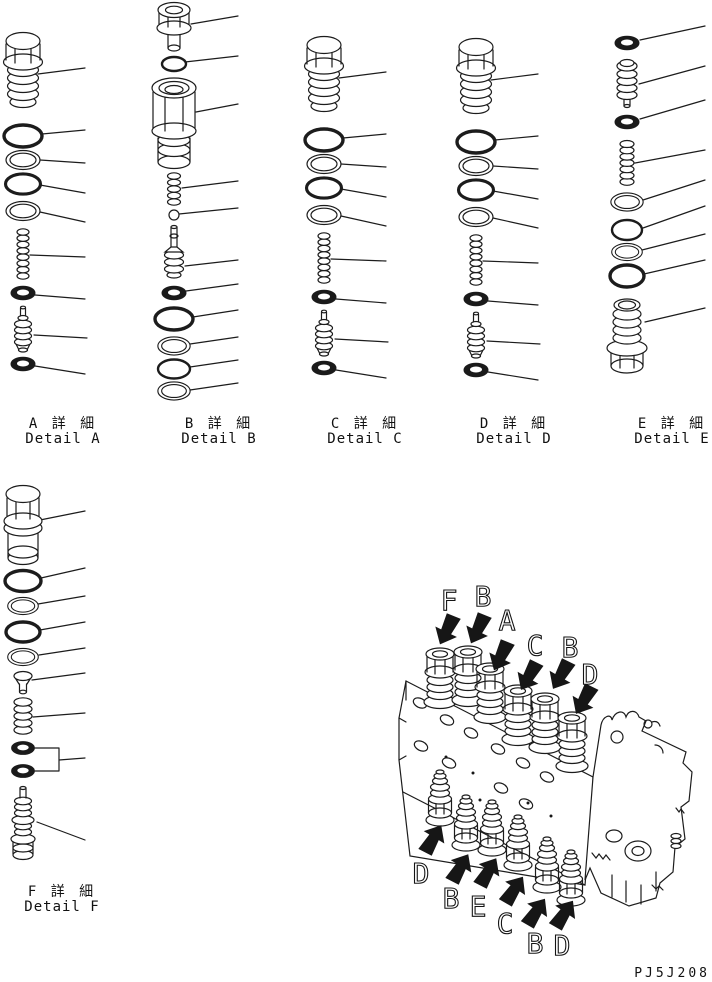  Describe the element at coordinates (483, 757) in the screenshot. I see `port-holes` at that location.